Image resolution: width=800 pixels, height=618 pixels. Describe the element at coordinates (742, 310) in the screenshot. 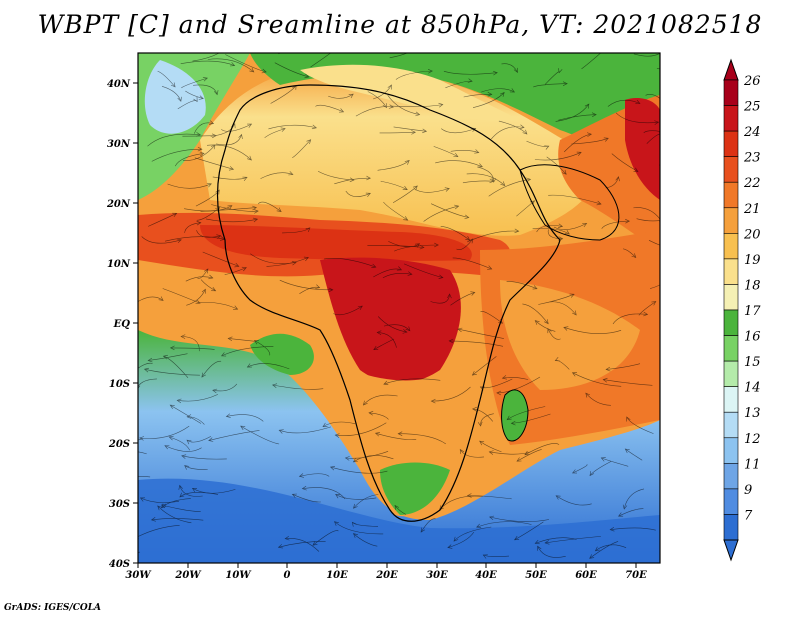

I see `colorbar: 26 25 24 23 22 21 20 19 18 17 16 15 14 13 12 11 9 7` at that location.